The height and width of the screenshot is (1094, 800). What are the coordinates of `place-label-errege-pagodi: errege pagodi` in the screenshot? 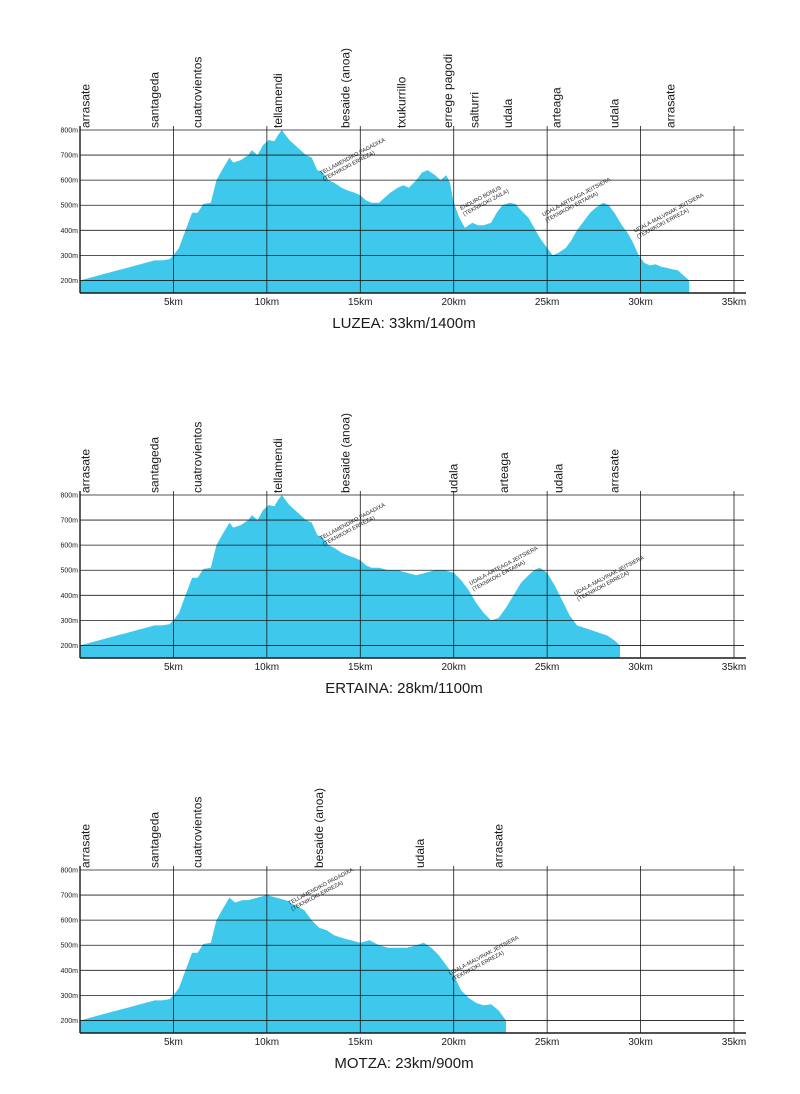 It's located at (448, 91).